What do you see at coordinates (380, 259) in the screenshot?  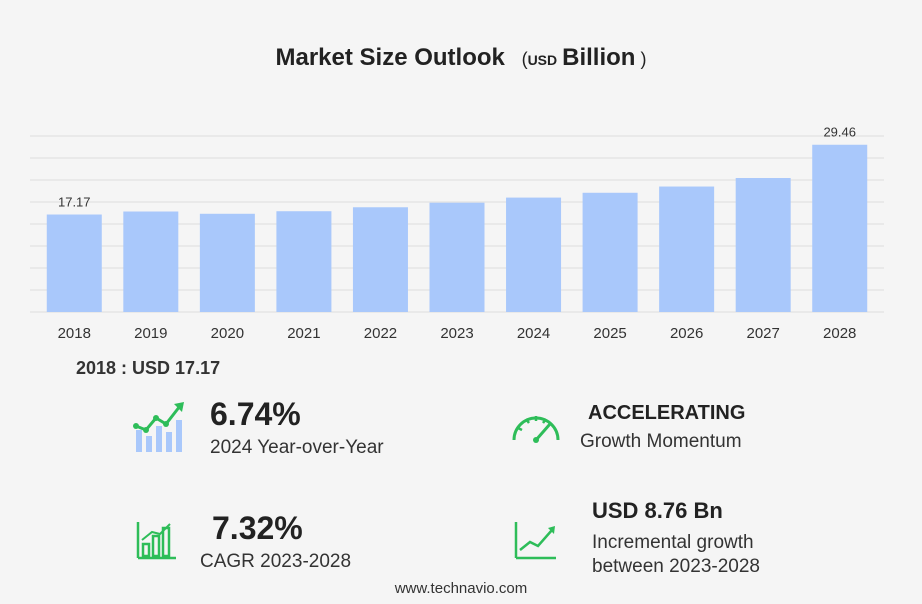 I see `bar-2022` at bounding box center [380, 259].